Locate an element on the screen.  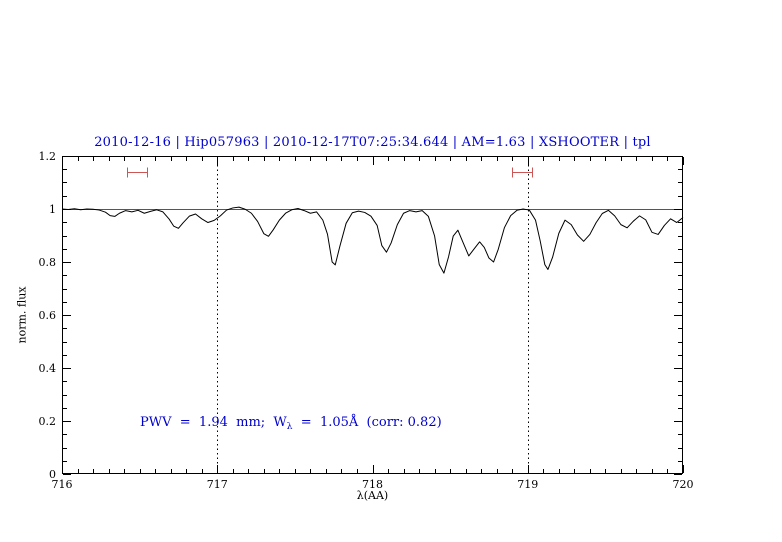
svg-text: 0.4 is located at coordinates (48, 368).